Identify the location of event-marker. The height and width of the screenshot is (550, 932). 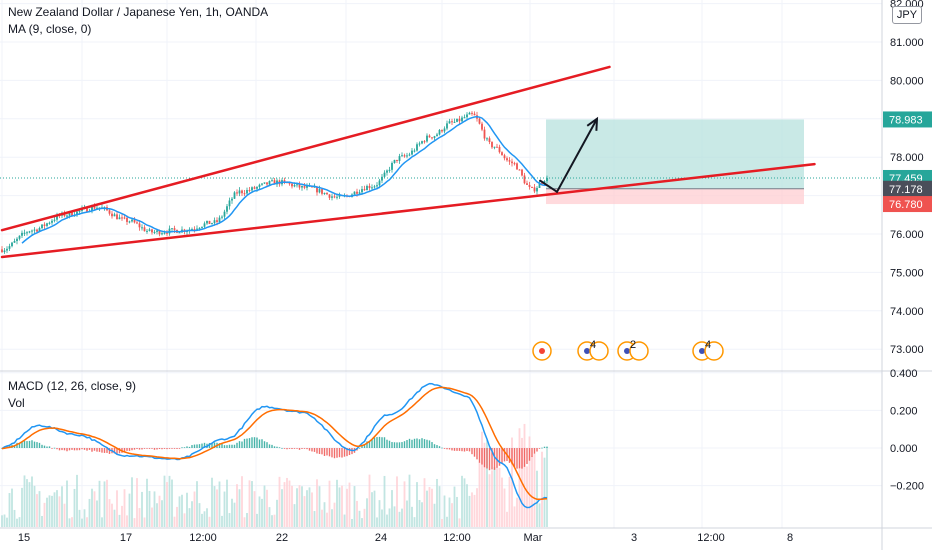
(714, 351).